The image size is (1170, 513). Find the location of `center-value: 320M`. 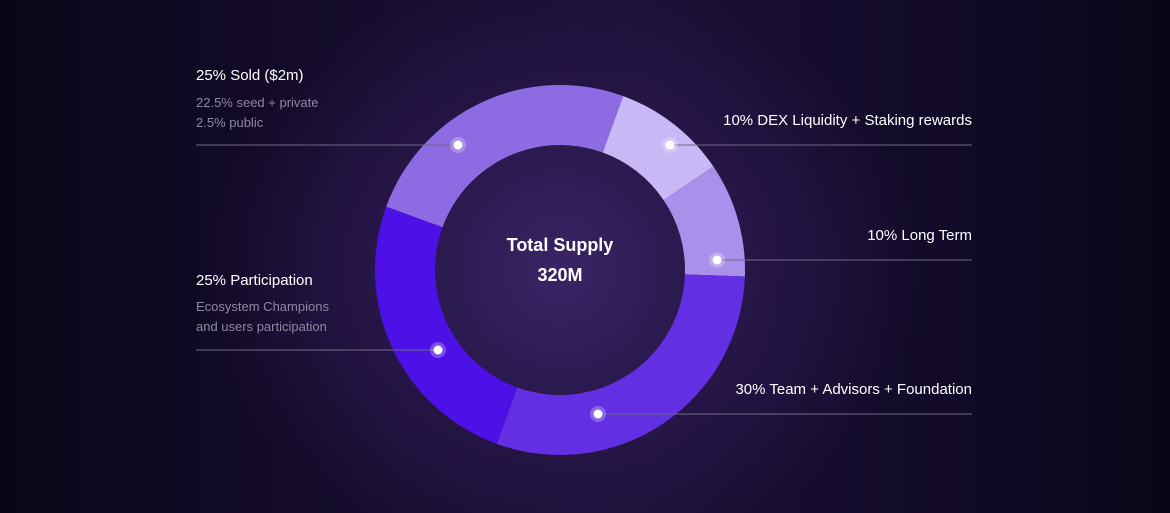

center-value: 320M is located at coordinates (560, 275).